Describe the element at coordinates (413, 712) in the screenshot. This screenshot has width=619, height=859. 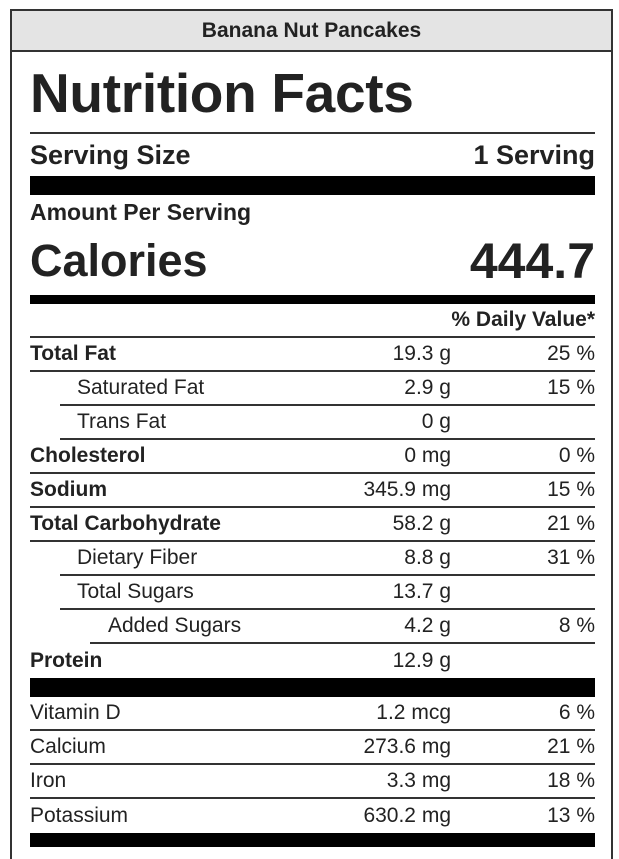
I see `vitamin-amount: 1.2 mcg` at that location.